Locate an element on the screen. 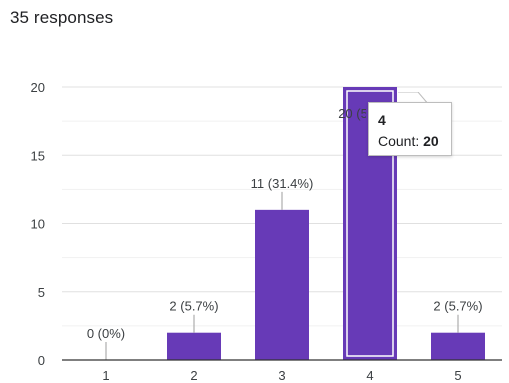 The image size is (509, 383). x-tick-label: 1 is located at coordinates (105, 375).